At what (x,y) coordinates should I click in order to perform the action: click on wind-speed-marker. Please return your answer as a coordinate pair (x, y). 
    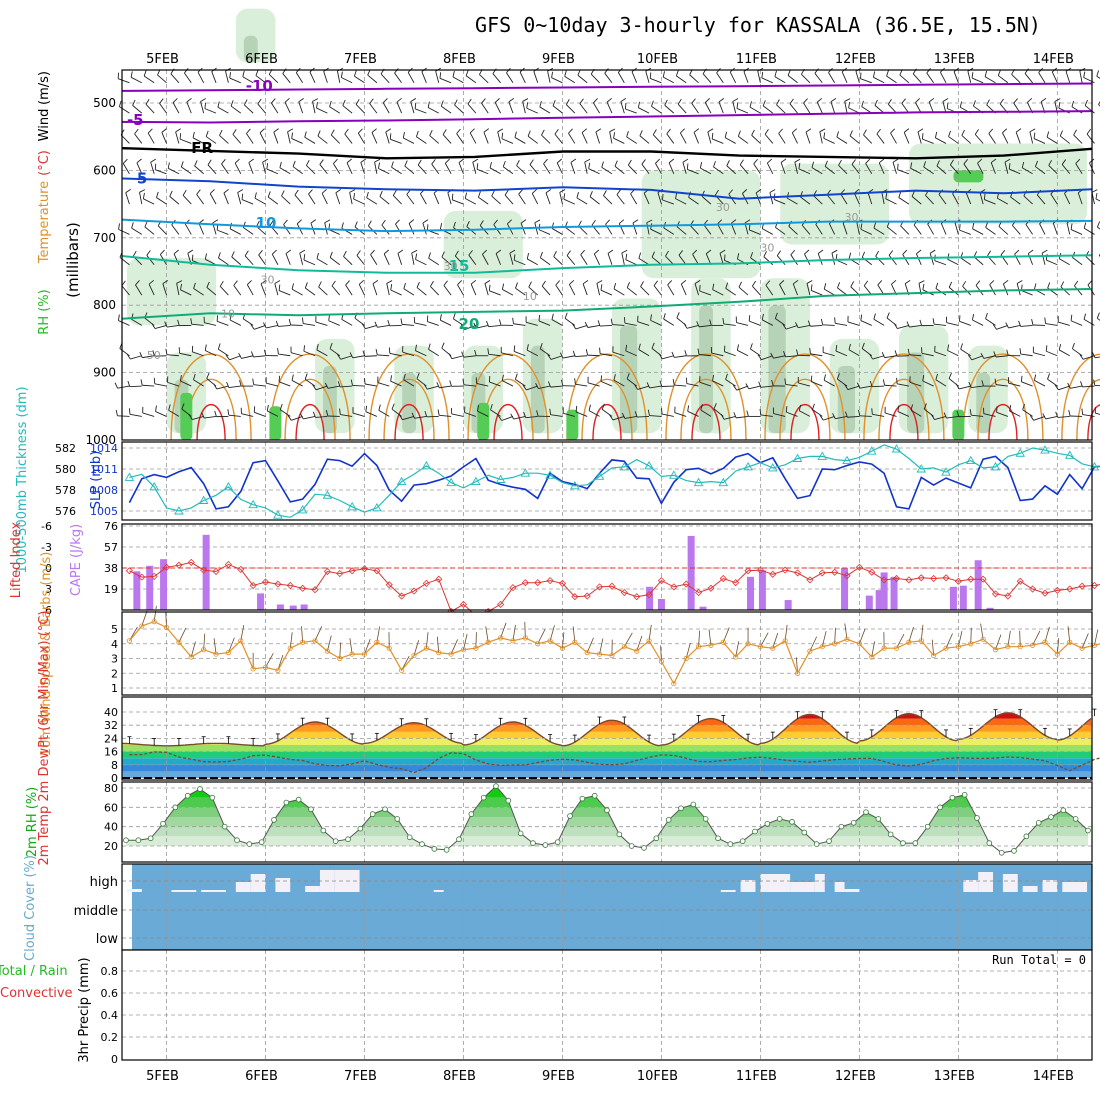
    Looking at the image, I should click on (402, 670).